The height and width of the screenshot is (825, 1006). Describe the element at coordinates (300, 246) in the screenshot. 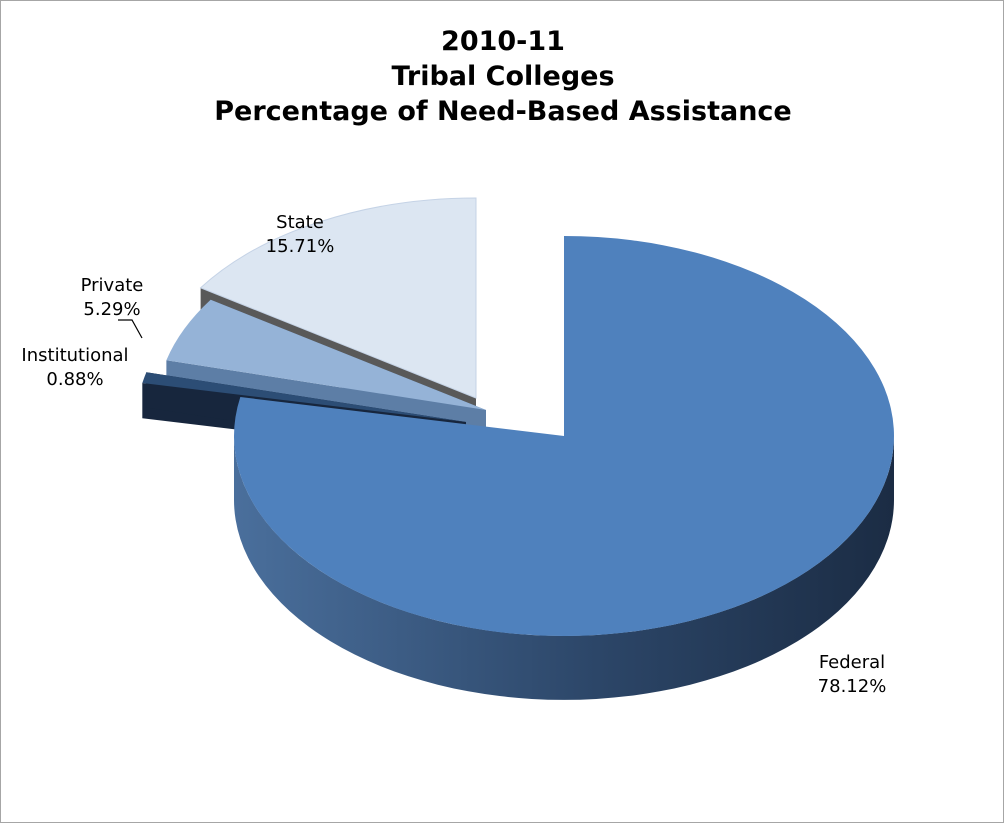

I see `data-label-state-value: 15.71%` at that location.